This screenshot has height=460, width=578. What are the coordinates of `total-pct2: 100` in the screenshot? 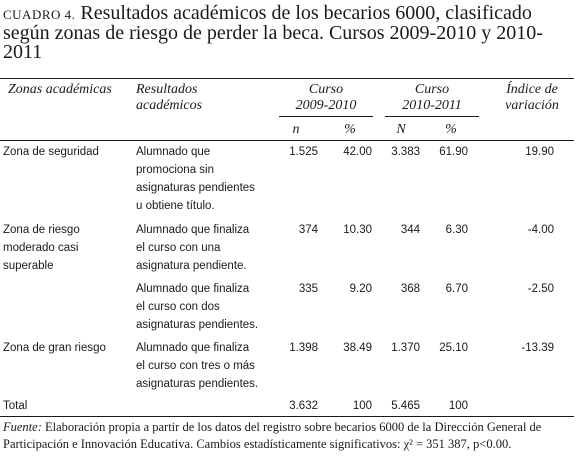 It's located at (458, 406).